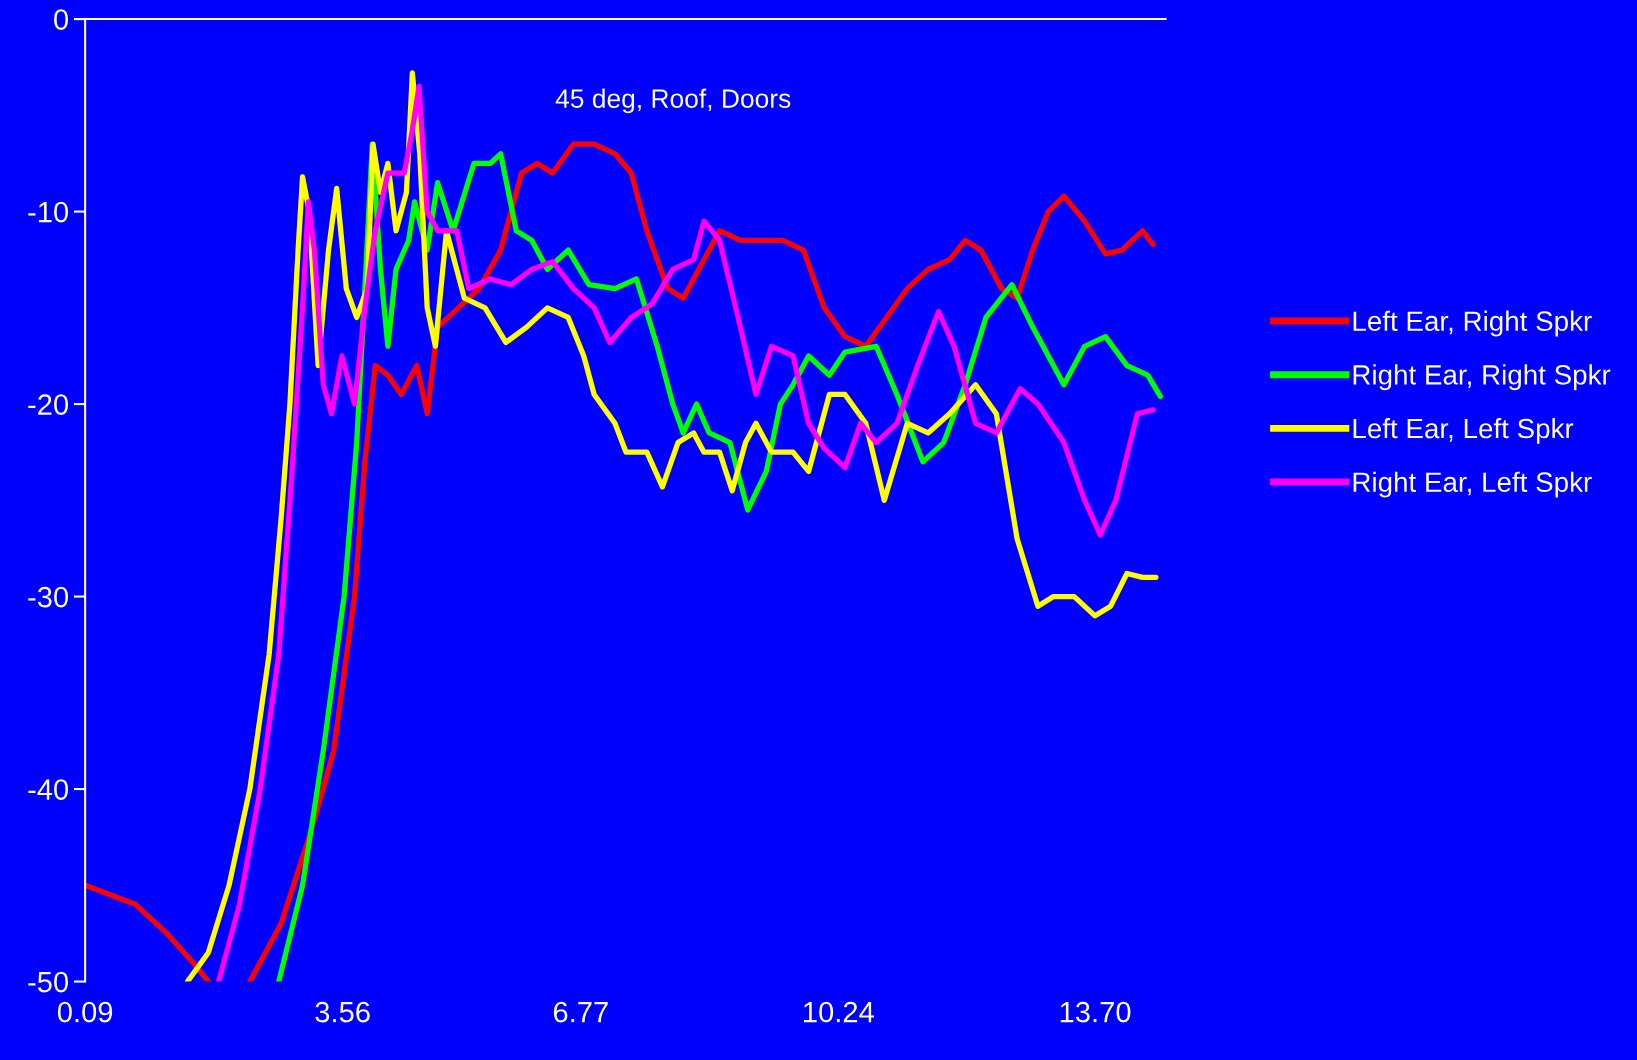 The height and width of the screenshot is (1060, 1637). What do you see at coordinates (48, 404) in the screenshot?
I see `y-tick-label: -20` at bounding box center [48, 404].